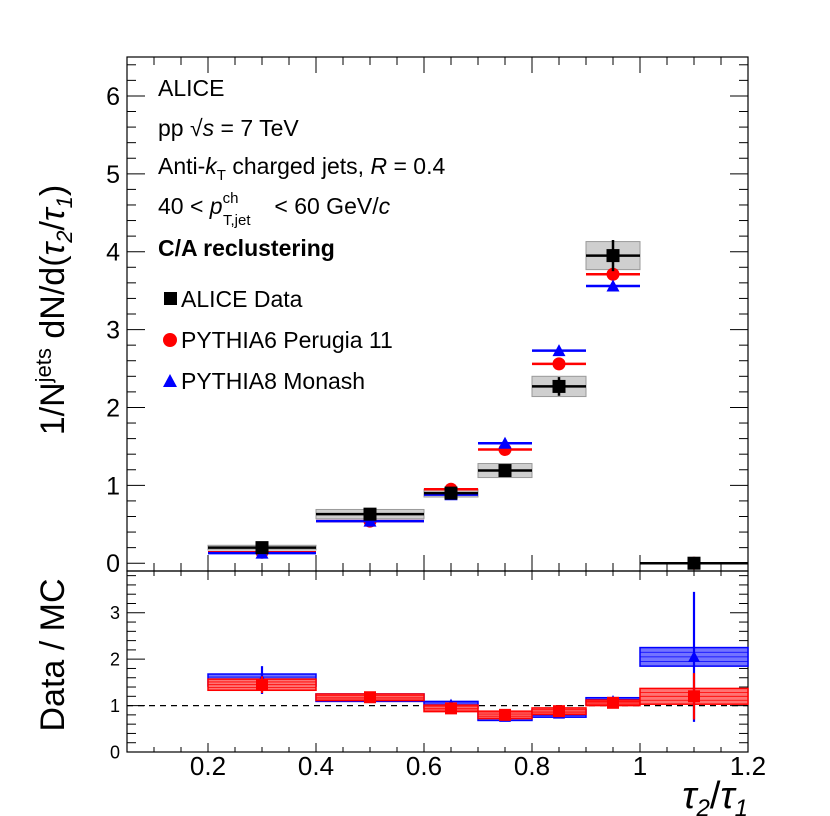 The height and width of the screenshot is (816, 830). What do you see at coordinates (316, 766) in the screenshot?
I see `x-tick-label: 0.4` at bounding box center [316, 766].